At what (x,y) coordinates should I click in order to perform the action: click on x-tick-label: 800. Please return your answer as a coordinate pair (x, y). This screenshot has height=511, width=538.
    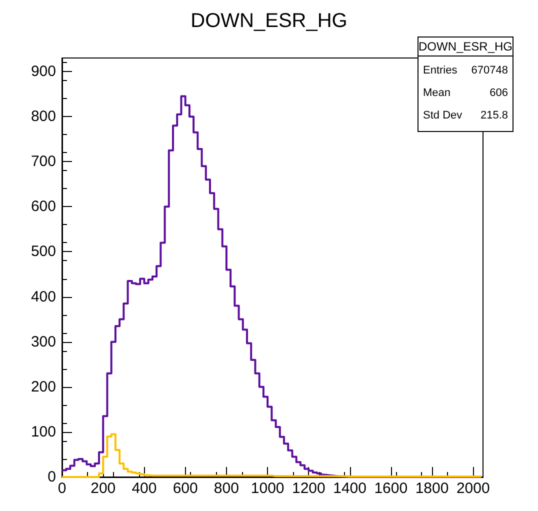
    Looking at the image, I should click on (226, 488).